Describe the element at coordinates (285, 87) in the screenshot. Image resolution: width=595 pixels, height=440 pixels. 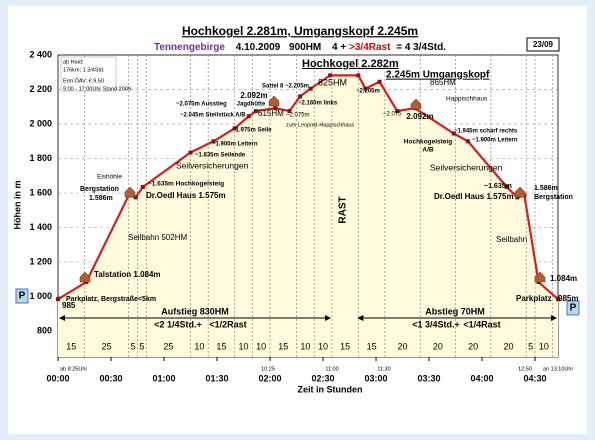
I see `annotation: Sattel 8 ~2.205m` at that location.